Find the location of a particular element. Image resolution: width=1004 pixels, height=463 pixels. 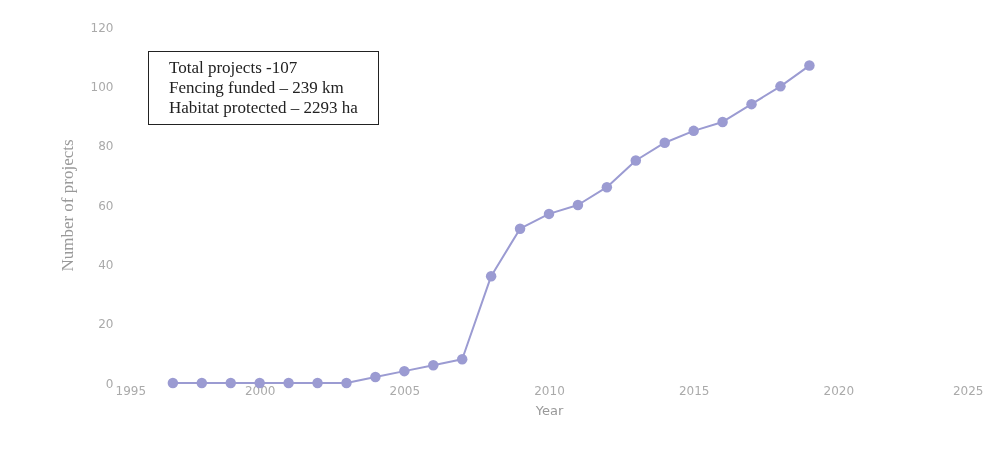

x-tick-label: 2000 is located at coordinates (260, 390).